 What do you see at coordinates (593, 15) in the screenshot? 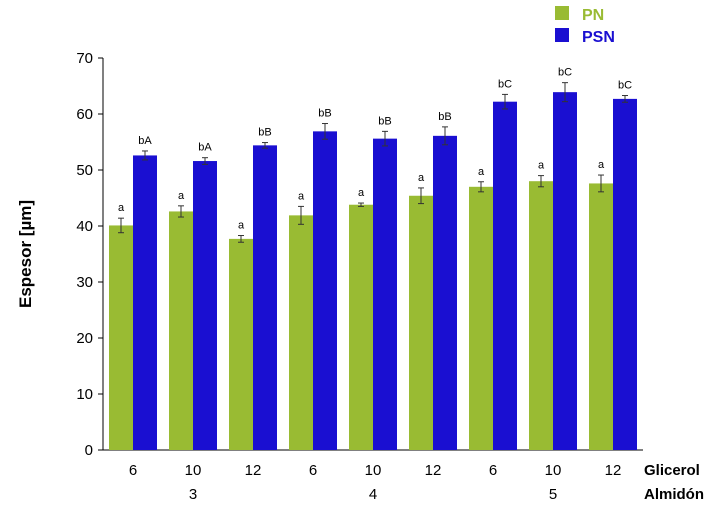
I see `legend-label-pn: PN` at bounding box center [593, 15].